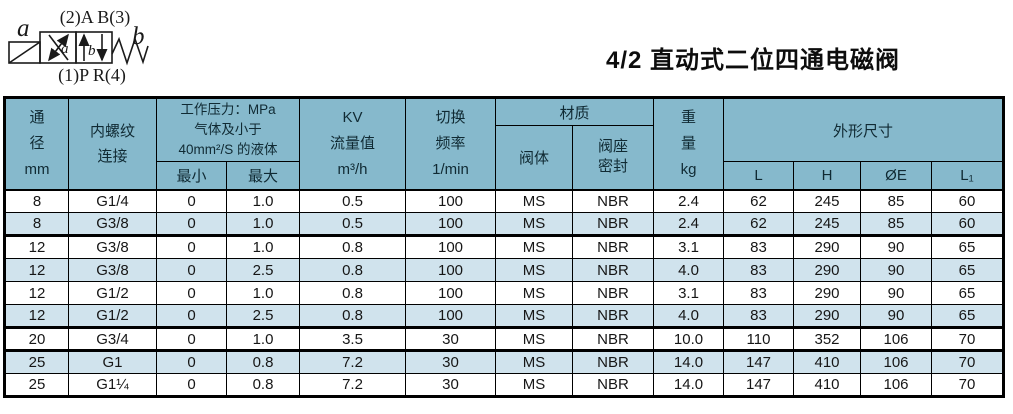  I want to click on header-material: 材质, so click(574, 111).